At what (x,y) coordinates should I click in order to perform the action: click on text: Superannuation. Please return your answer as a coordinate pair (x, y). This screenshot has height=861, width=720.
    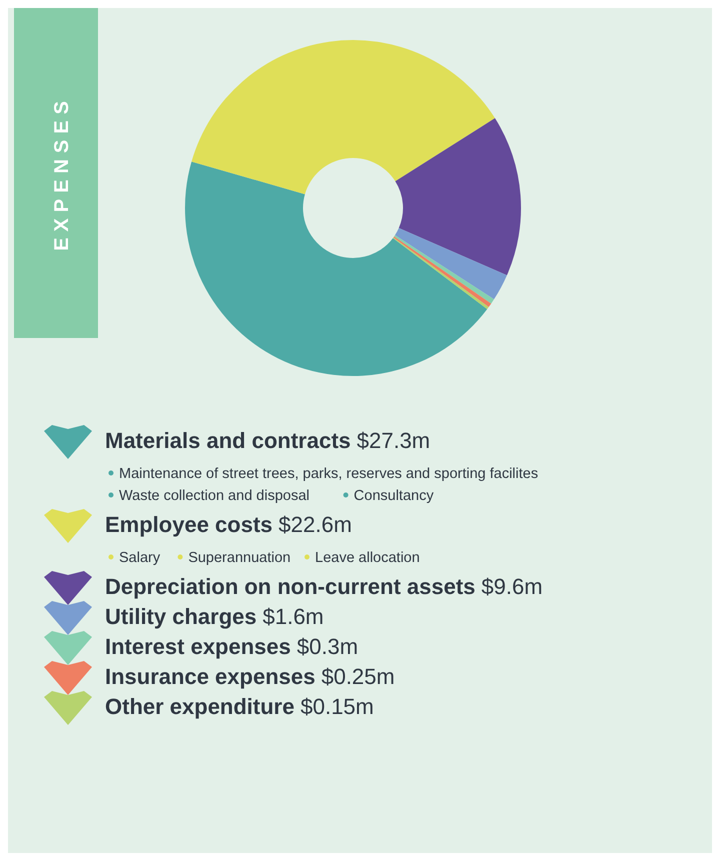
    Looking at the image, I should click on (239, 558).